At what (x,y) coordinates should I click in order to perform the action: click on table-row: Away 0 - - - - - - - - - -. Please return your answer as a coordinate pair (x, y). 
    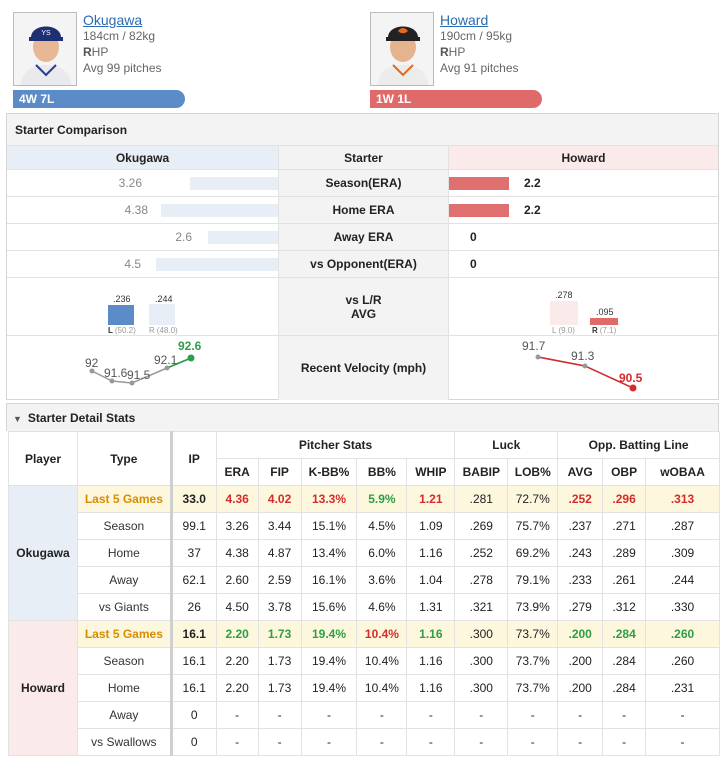
    Looking at the image, I should click on (364, 715).